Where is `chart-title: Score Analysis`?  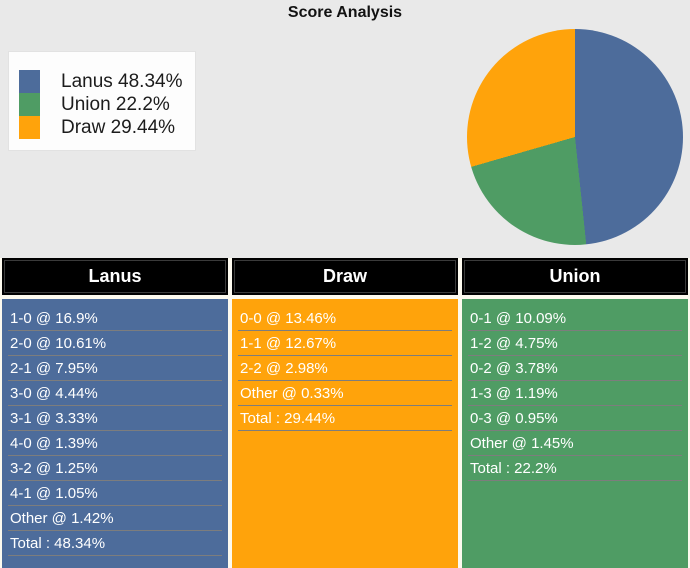
chart-title: Score Analysis is located at coordinates (345, 12).